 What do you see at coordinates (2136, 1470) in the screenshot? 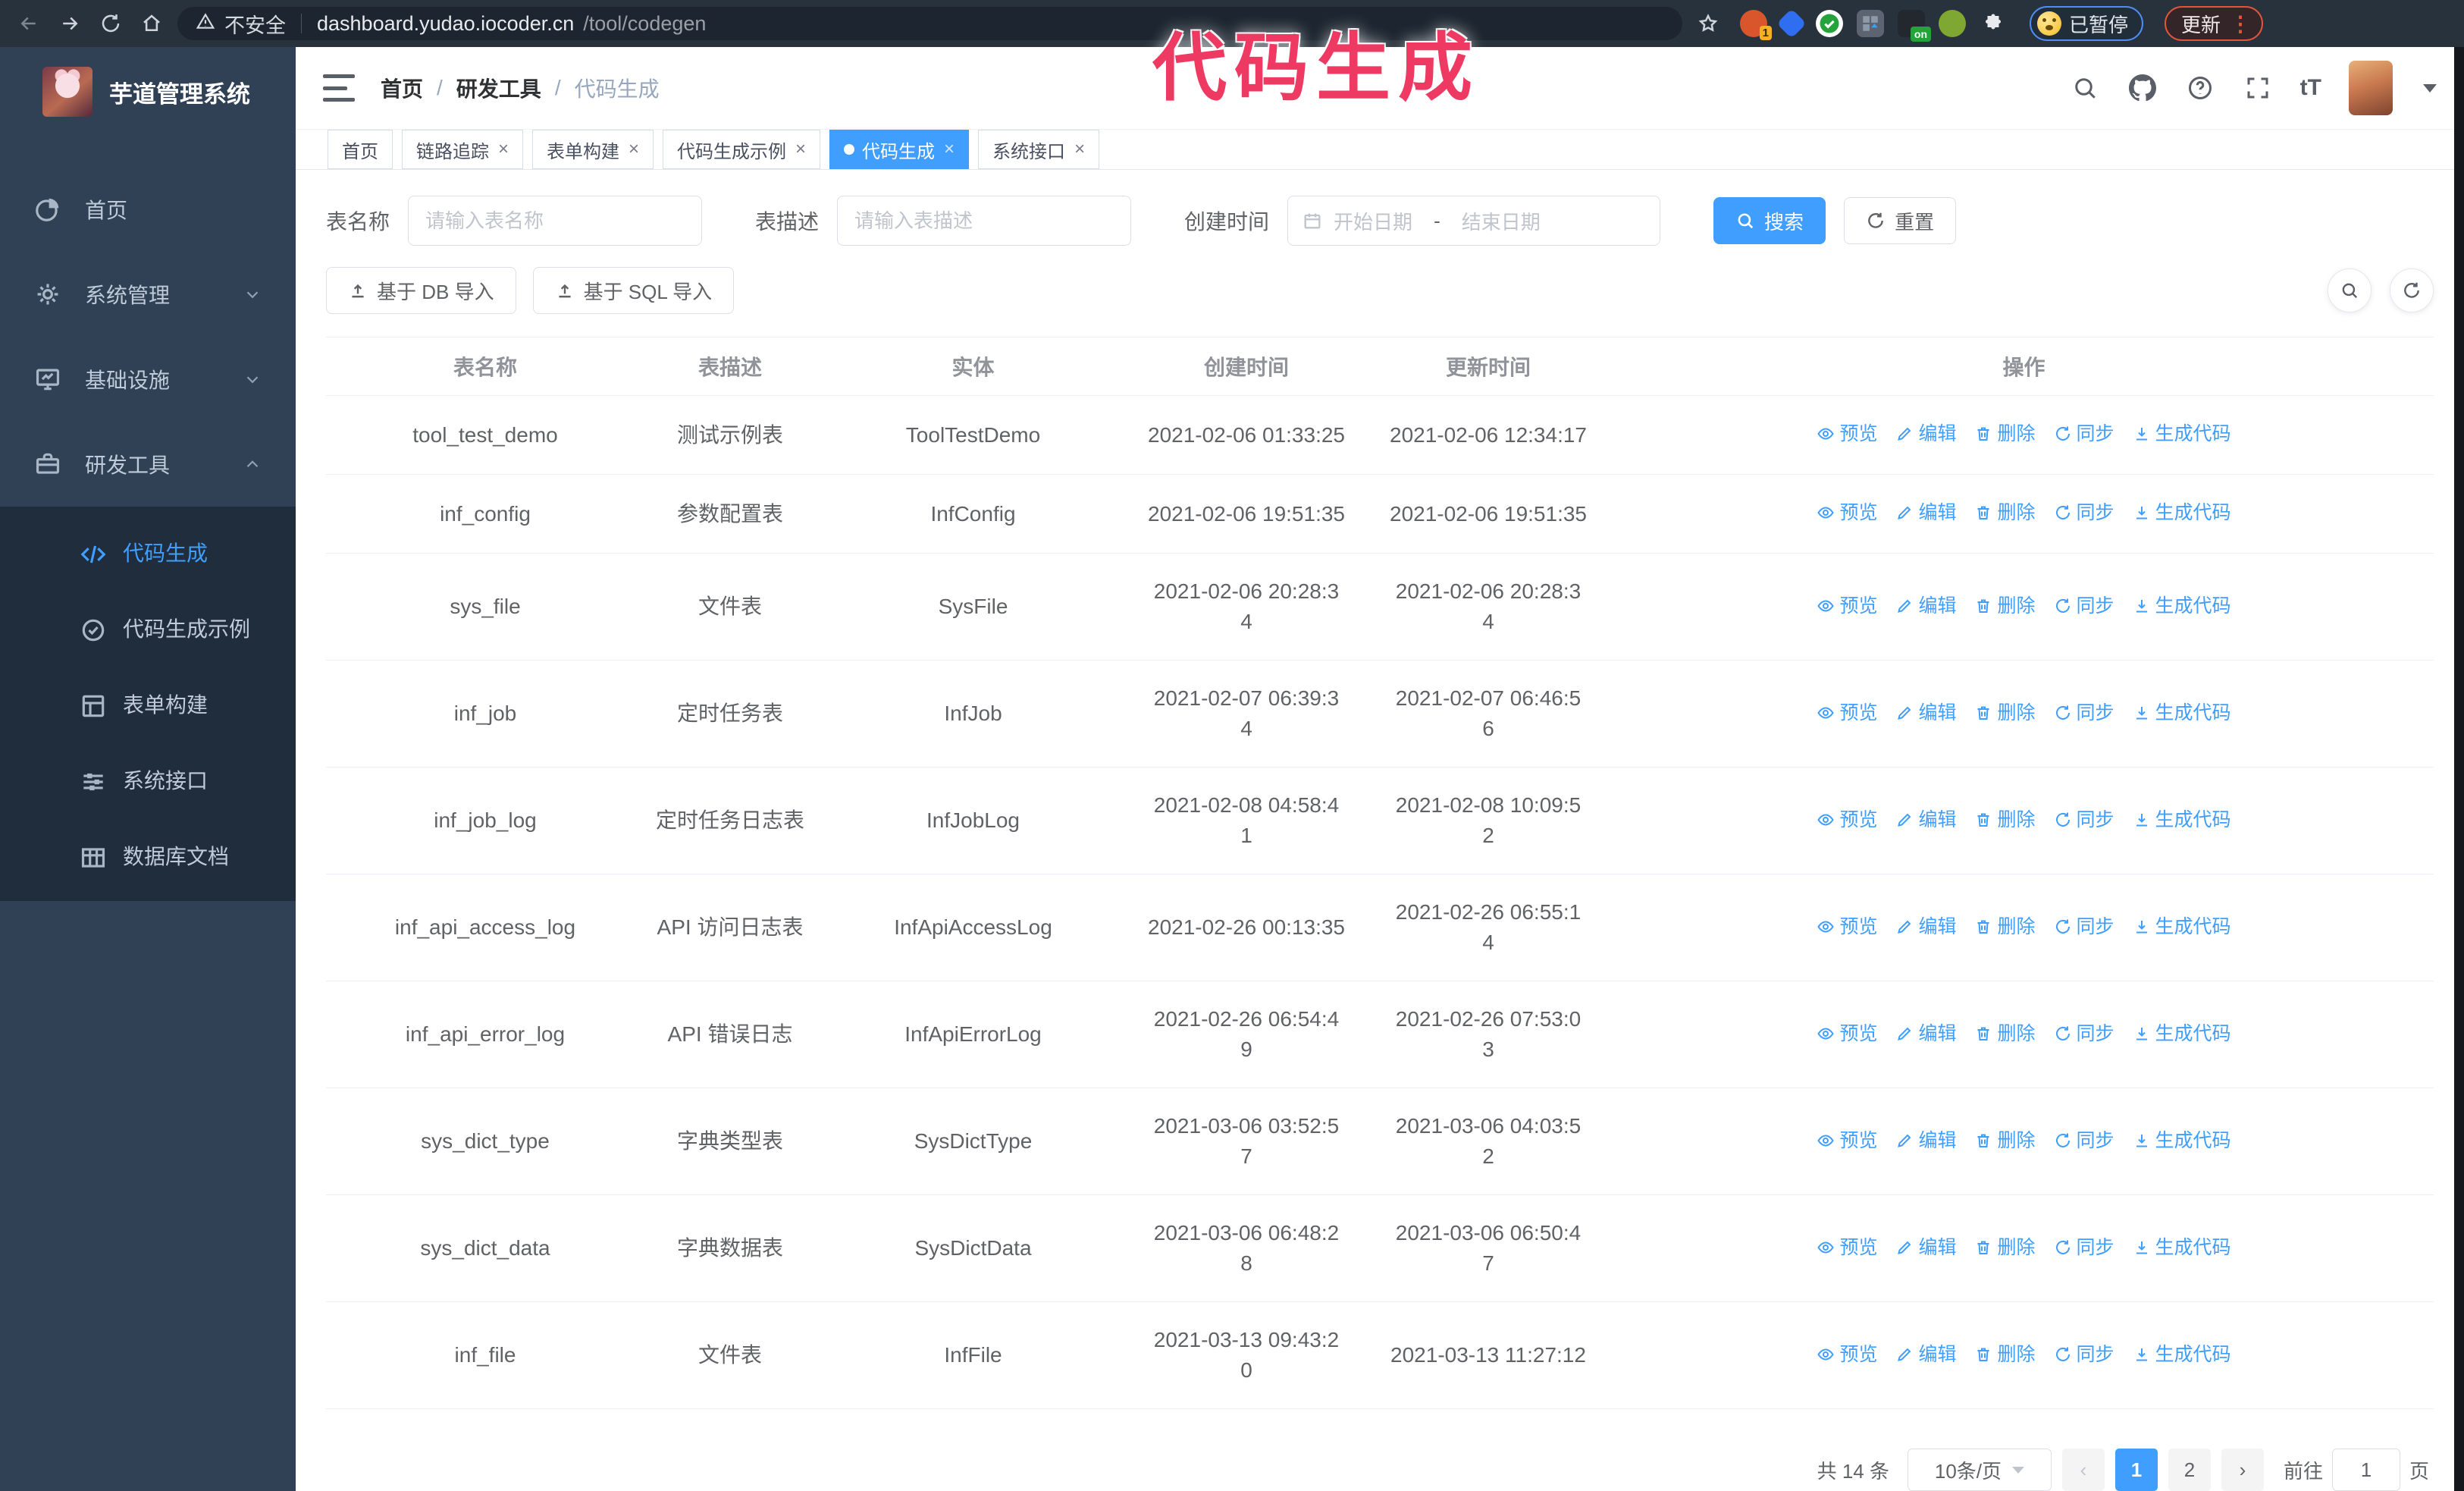
I see `page-button-1: 1` at bounding box center [2136, 1470].